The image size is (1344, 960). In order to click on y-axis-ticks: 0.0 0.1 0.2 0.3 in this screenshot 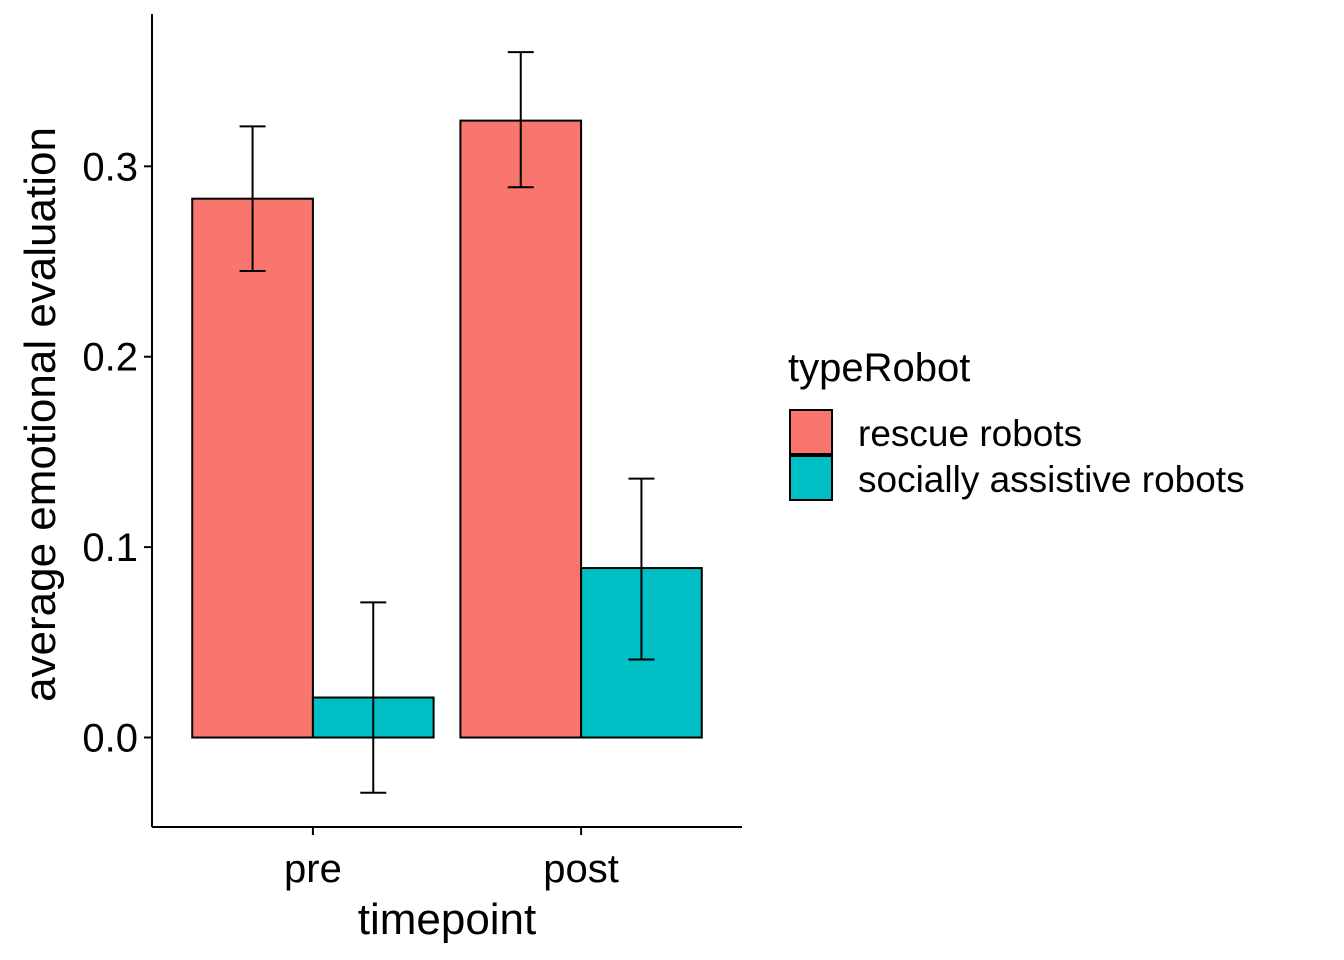, I will do `click(117, 453)`.